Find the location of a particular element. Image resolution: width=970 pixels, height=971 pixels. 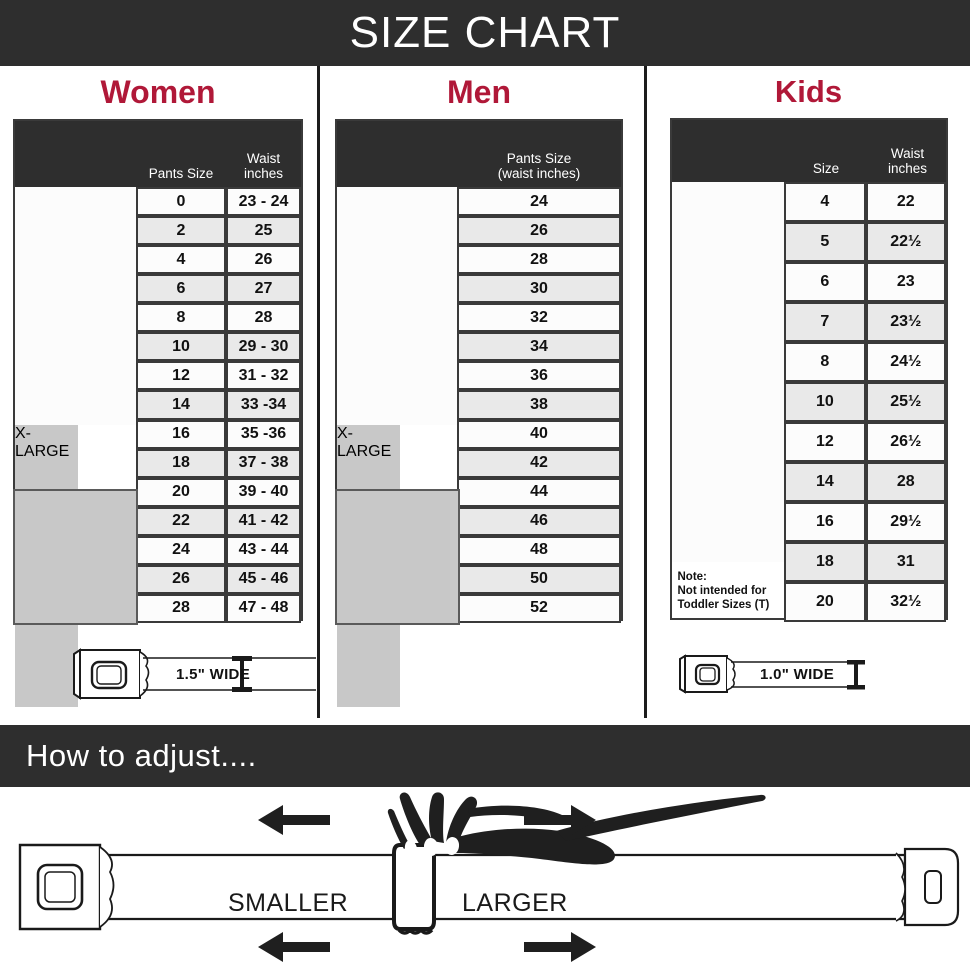

table-row: 20 32½ is located at coordinates (809, 602).